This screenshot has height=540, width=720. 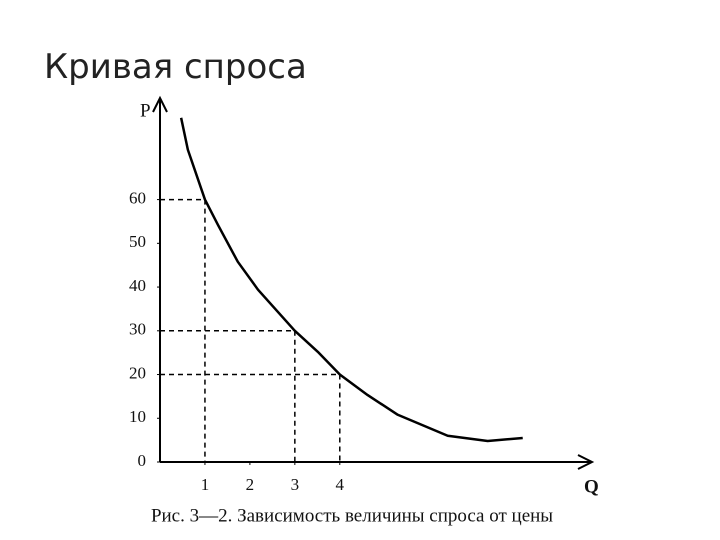 I want to click on y-tick-label: 20, so click(x=137, y=372).